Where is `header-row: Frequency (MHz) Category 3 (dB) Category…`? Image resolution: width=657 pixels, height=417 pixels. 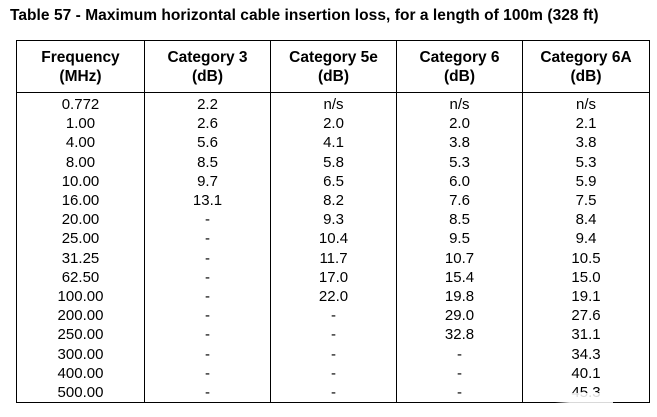
header-row: Frequency (MHz) Category 3 (dB) Category… is located at coordinates (333, 66).